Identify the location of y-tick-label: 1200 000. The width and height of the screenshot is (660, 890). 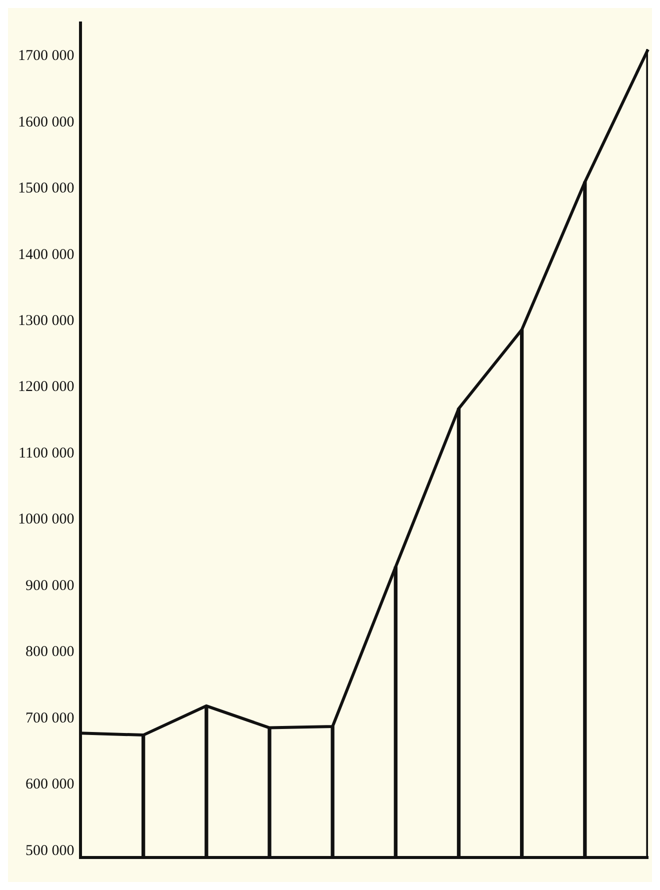
(46, 387).